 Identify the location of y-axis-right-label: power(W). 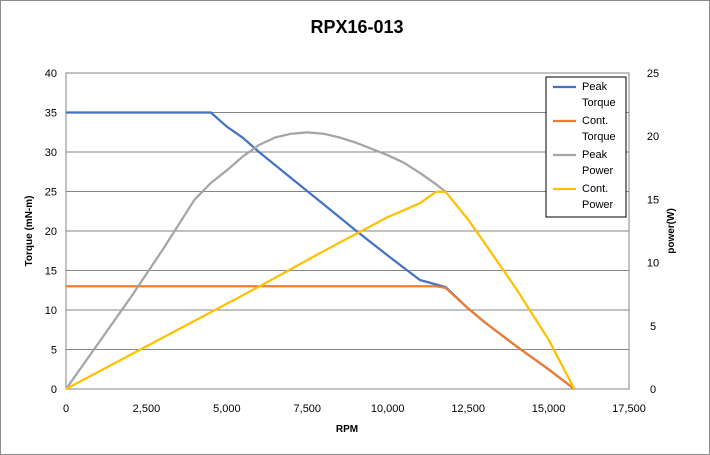
(671, 231).